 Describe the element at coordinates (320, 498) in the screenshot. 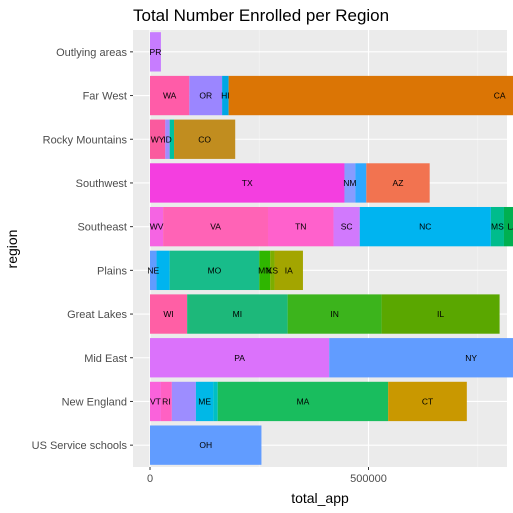

I see `x-axis-title: total_app` at that location.